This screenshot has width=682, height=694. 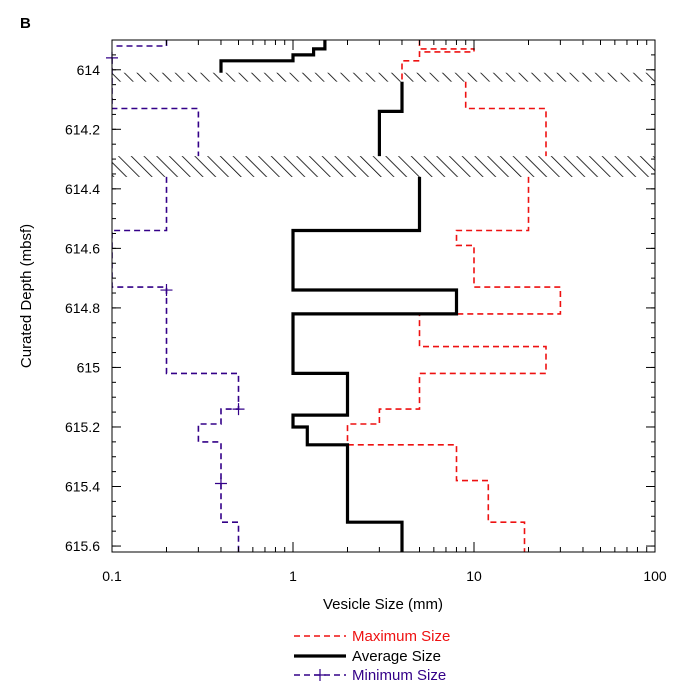 What do you see at coordinates (320, 675) in the screenshot?
I see `legend-marker-minimum` at bounding box center [320, 675].